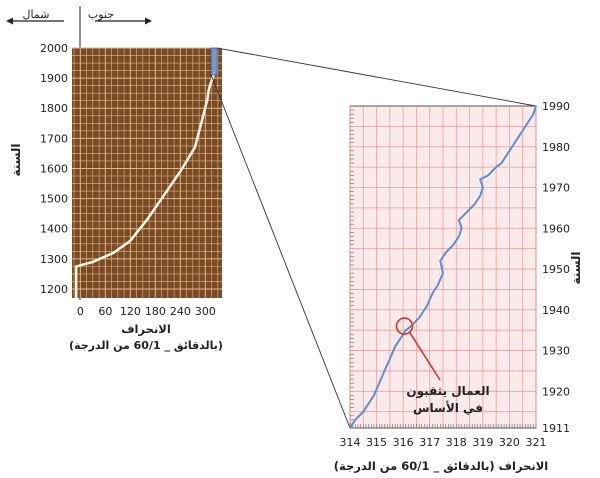 This screenshot has height=478, width=600. I want to click on left-plot-area, so click(147, 173).